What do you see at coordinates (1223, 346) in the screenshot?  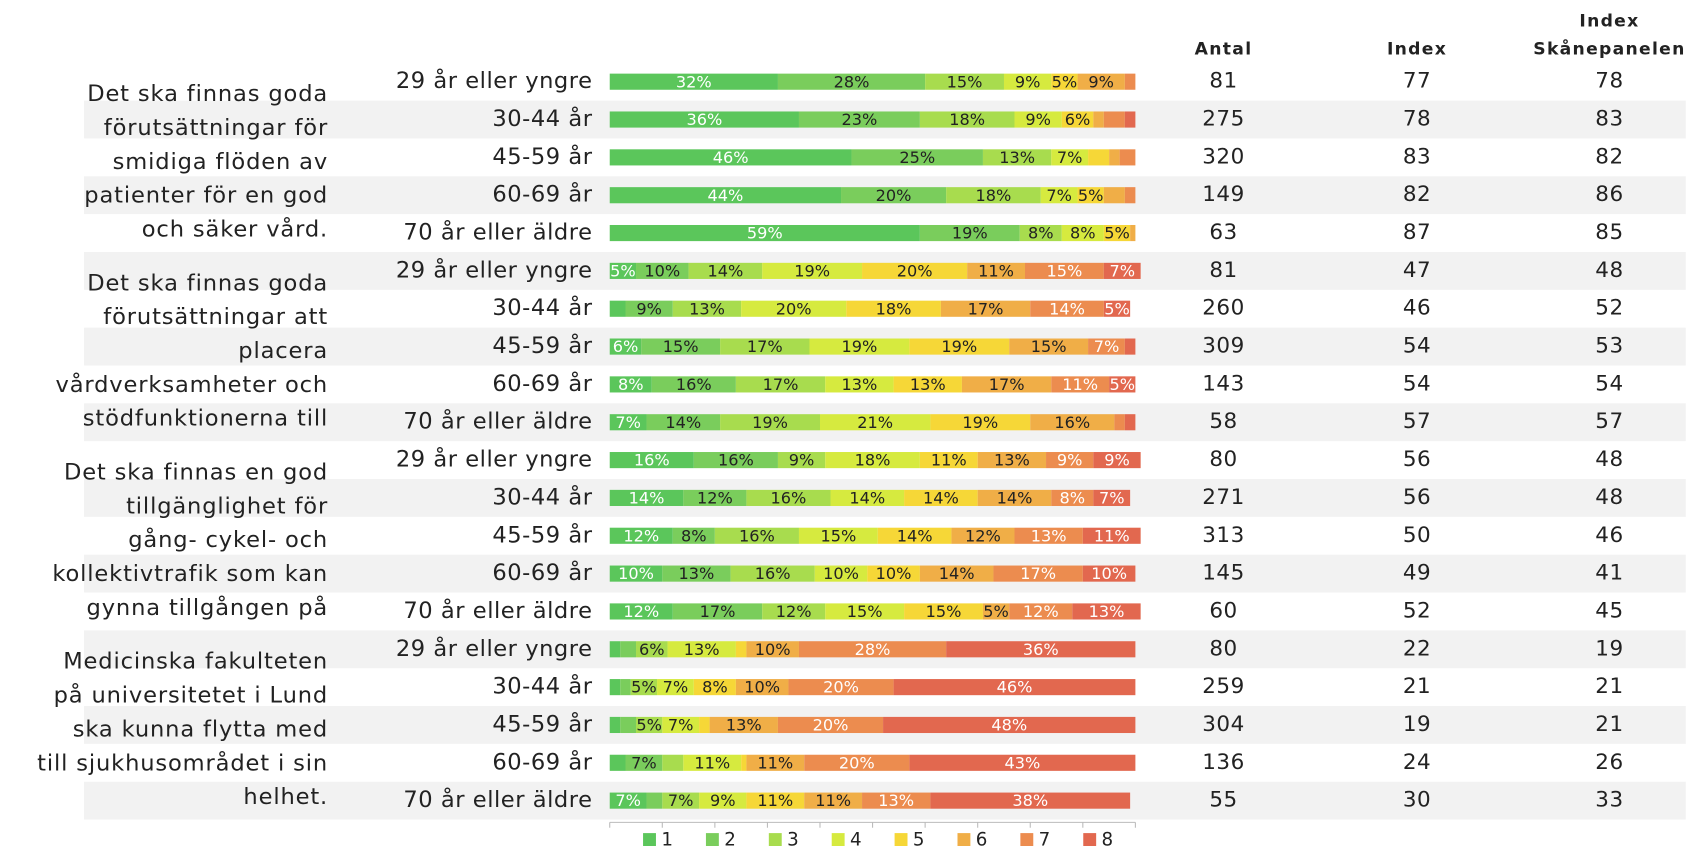 I see `table-cell: 309` at bounding box center [1223, 346].